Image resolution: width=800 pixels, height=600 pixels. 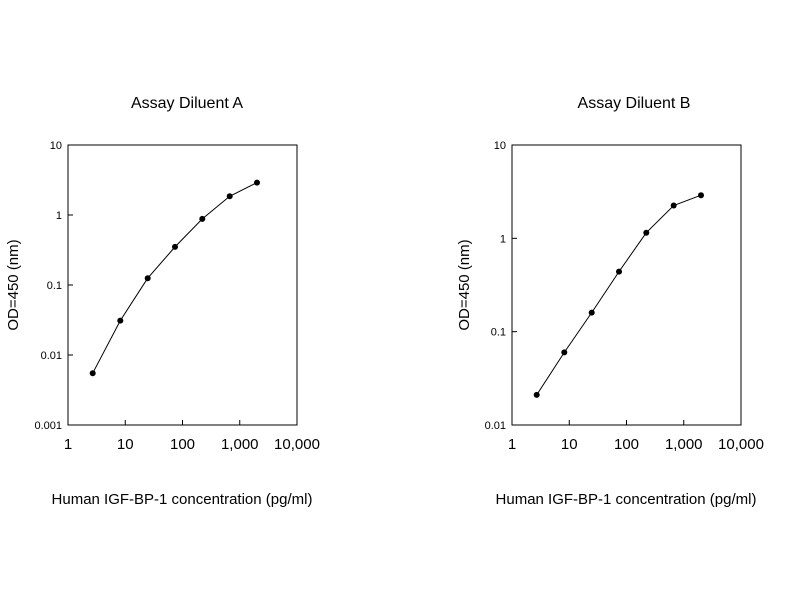 I want to click on plot-frame-a, so click(x=182, y=285).